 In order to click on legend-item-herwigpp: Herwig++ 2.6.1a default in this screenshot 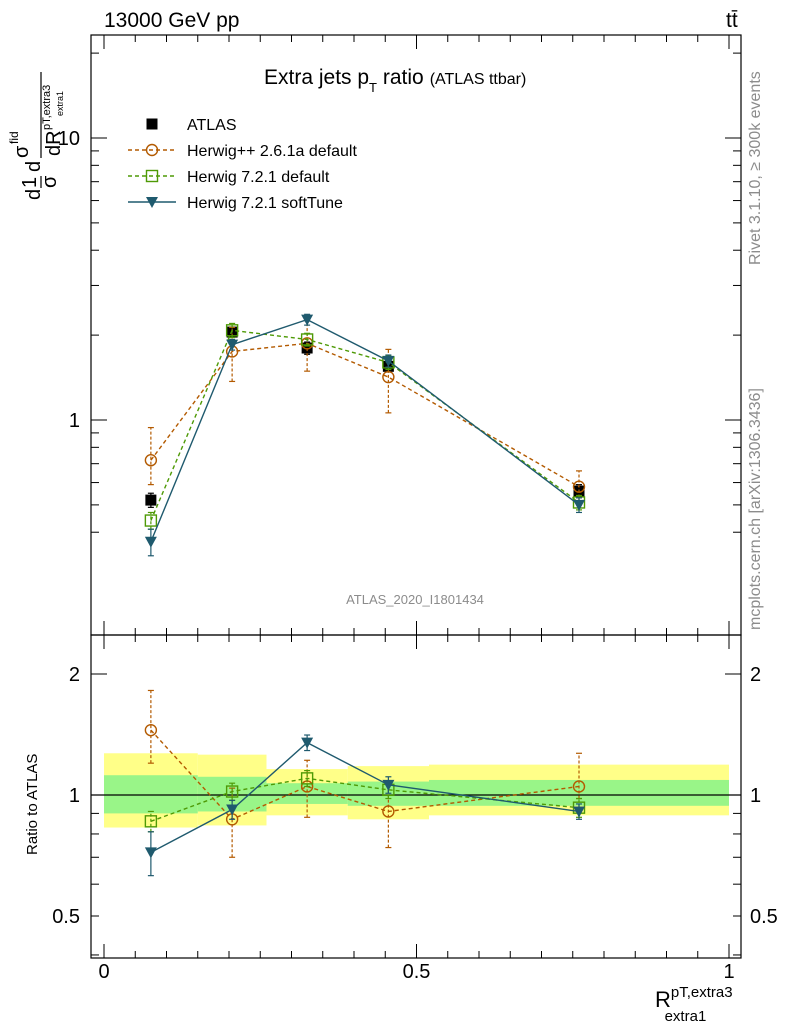, I will do `click(242, 151)`.